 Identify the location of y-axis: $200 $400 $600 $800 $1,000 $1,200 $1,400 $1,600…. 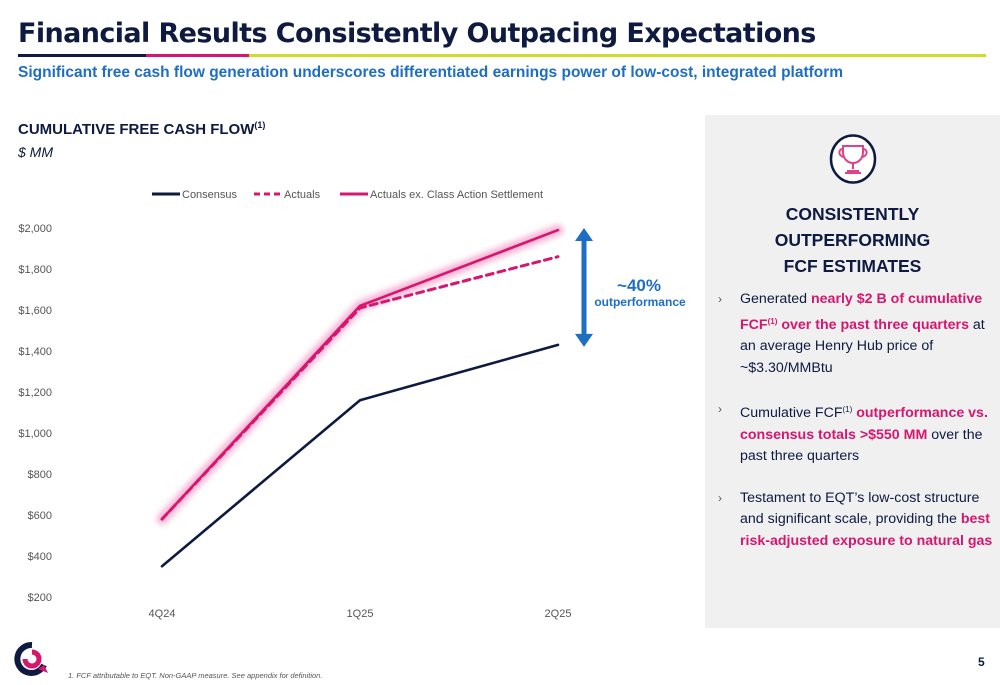
(35, 413).